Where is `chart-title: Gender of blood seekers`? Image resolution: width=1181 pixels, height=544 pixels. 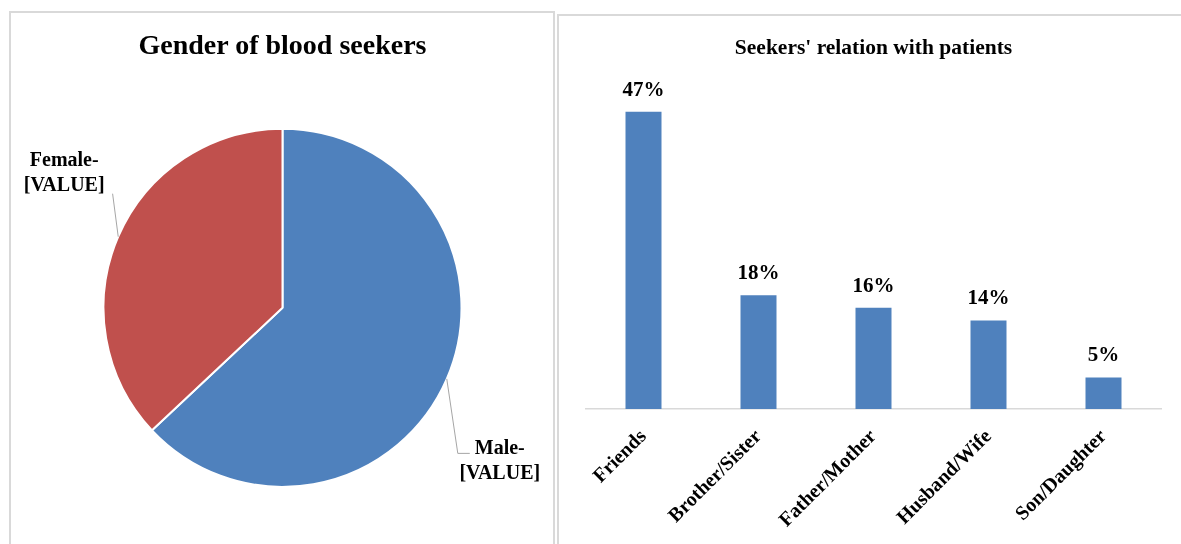 chart-title: Gender of blood seekers is located at coordinates (282, 45).